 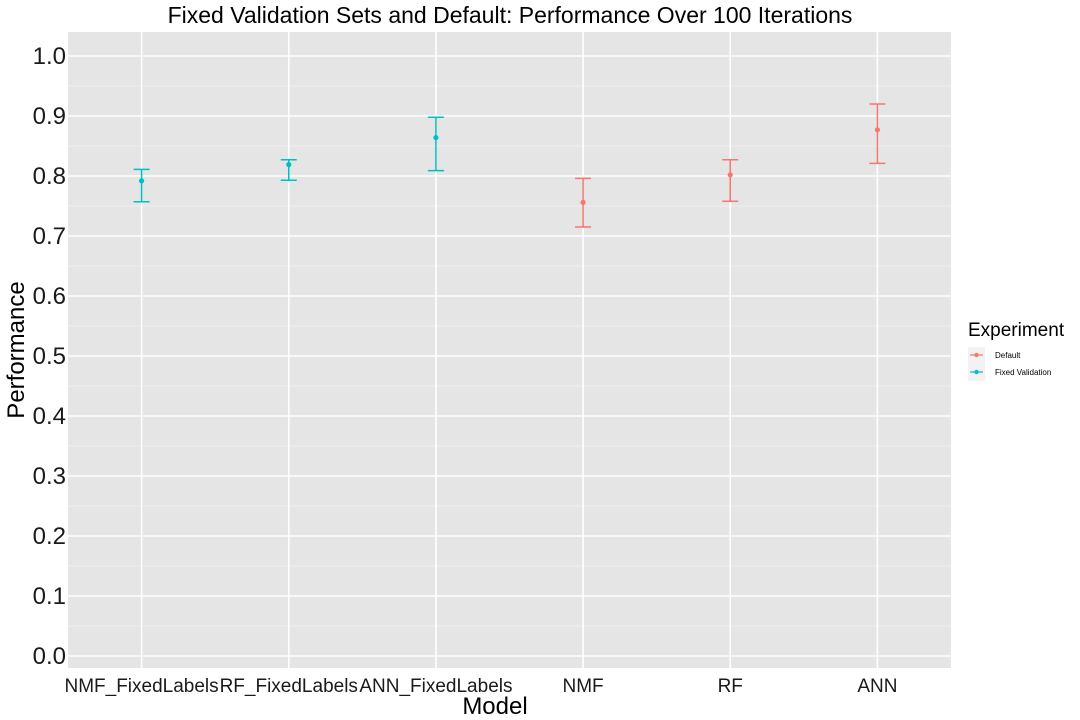 I want to click on y-tick-label: 0.3, so click(x=49, y=476).